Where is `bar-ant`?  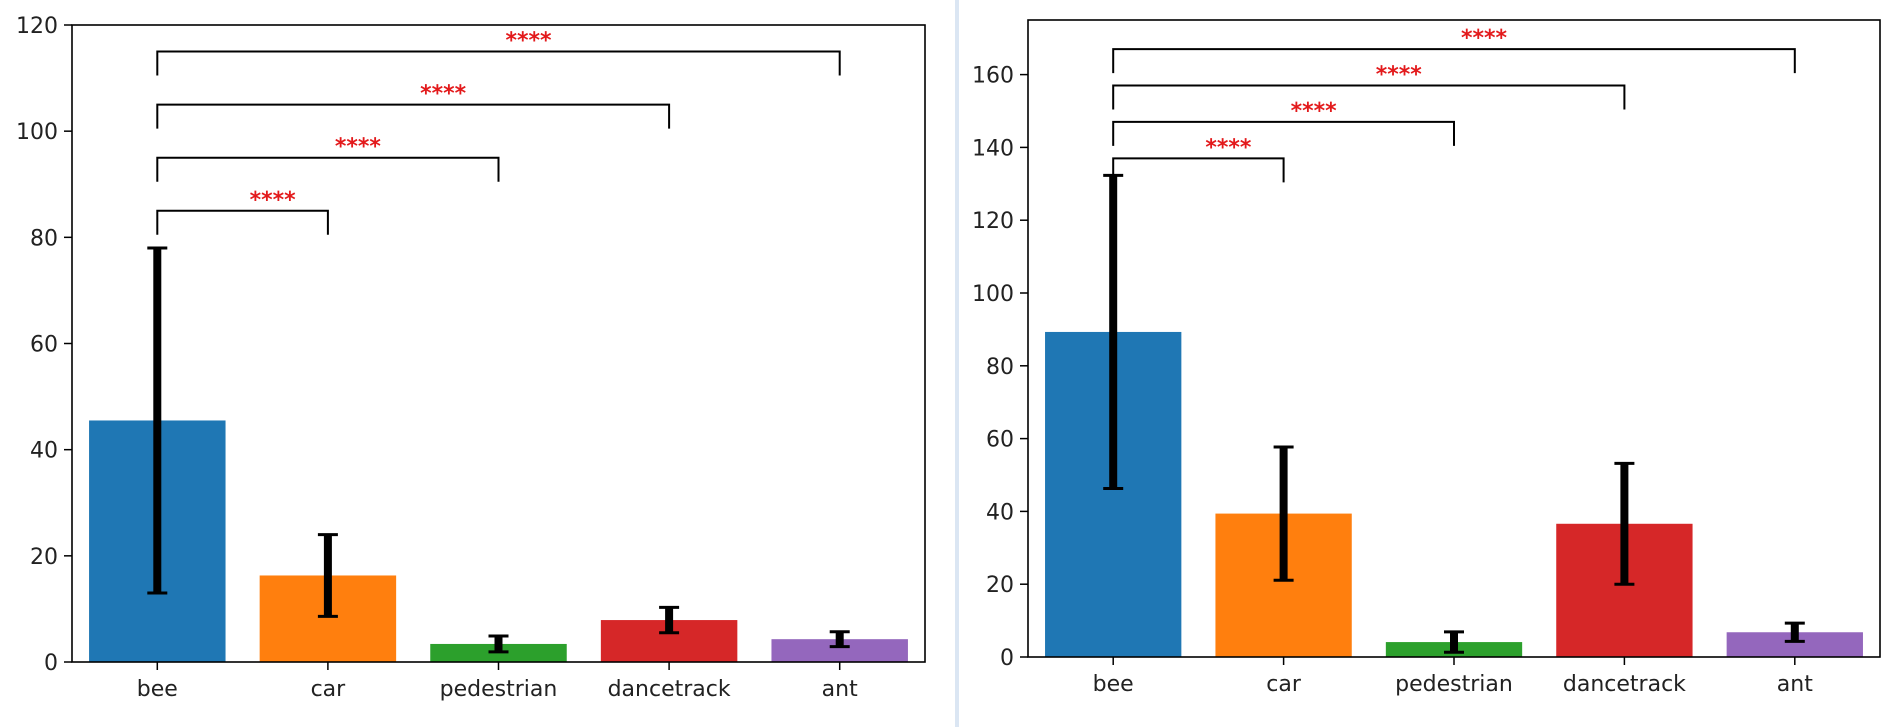
bar-ant is located at coordinates (839, 650).